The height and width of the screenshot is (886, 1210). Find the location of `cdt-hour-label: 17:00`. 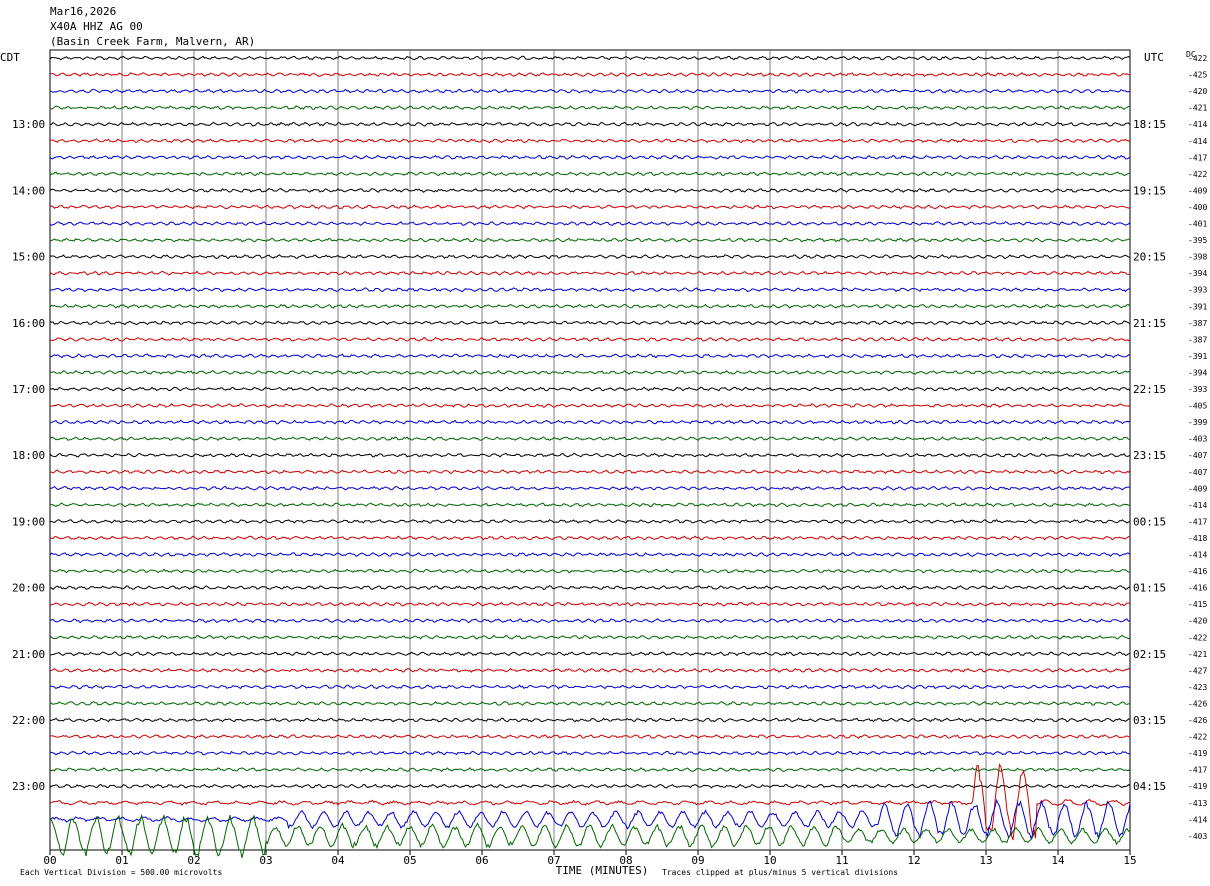

cdt-hour-label: 17:00 is located at coordinates (28, 389).